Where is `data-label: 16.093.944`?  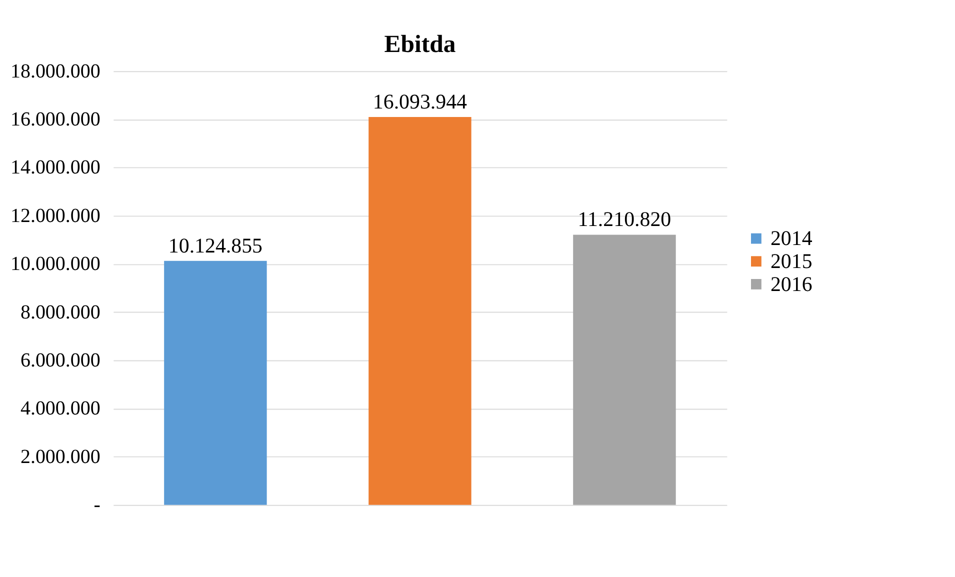
data-label: 16.093.944 is located at coordinates (420, 101).